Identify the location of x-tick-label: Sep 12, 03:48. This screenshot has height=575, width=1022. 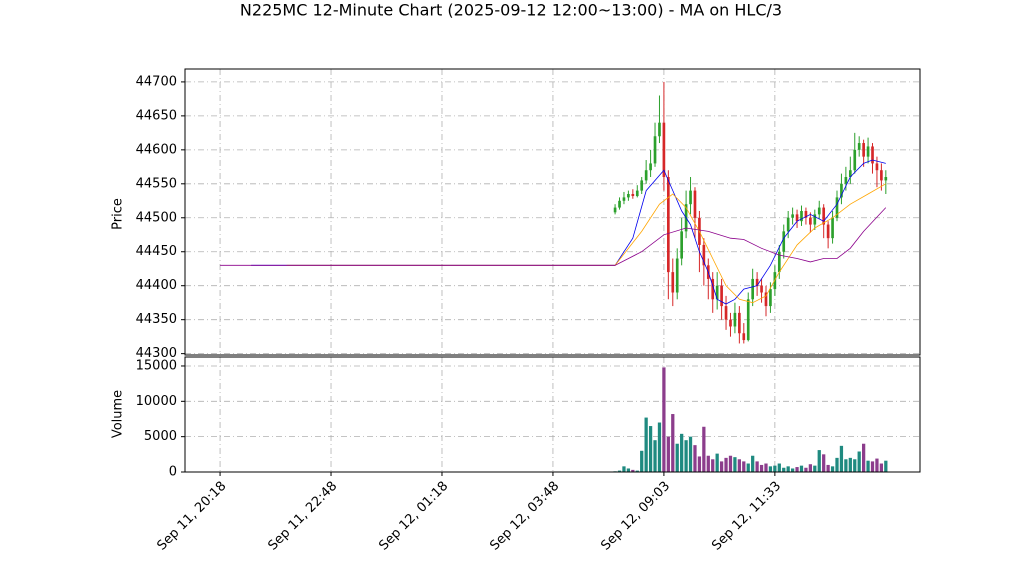
(524, 516).